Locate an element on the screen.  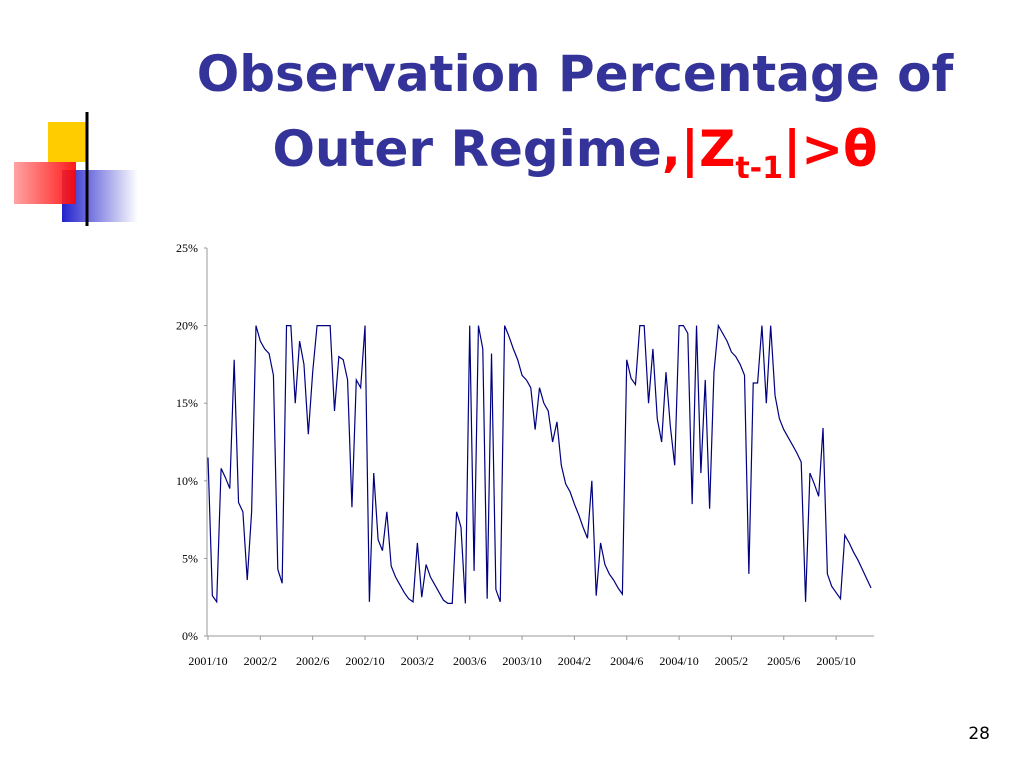
x-tick-label: 2001/10 is located at coordinates (207, 661).